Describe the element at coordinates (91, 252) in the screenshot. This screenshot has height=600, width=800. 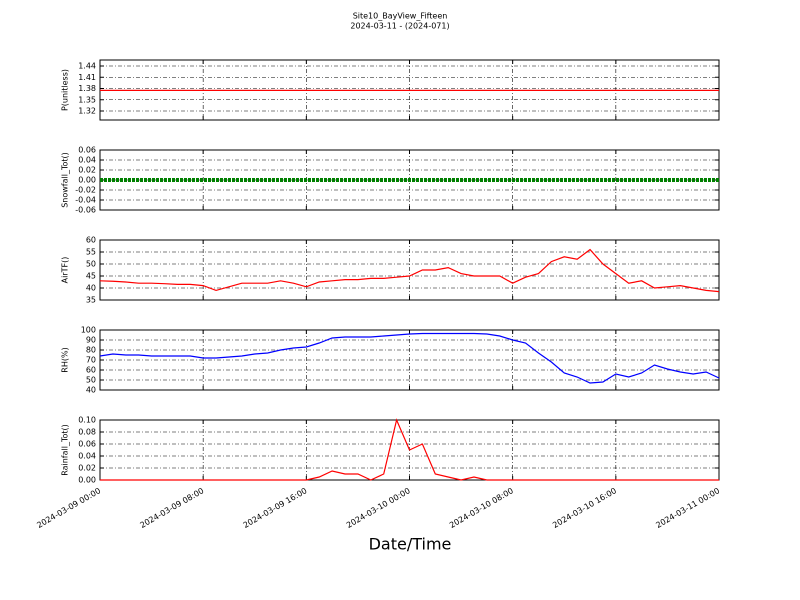
I see `y-tick-label: 55` at that location.